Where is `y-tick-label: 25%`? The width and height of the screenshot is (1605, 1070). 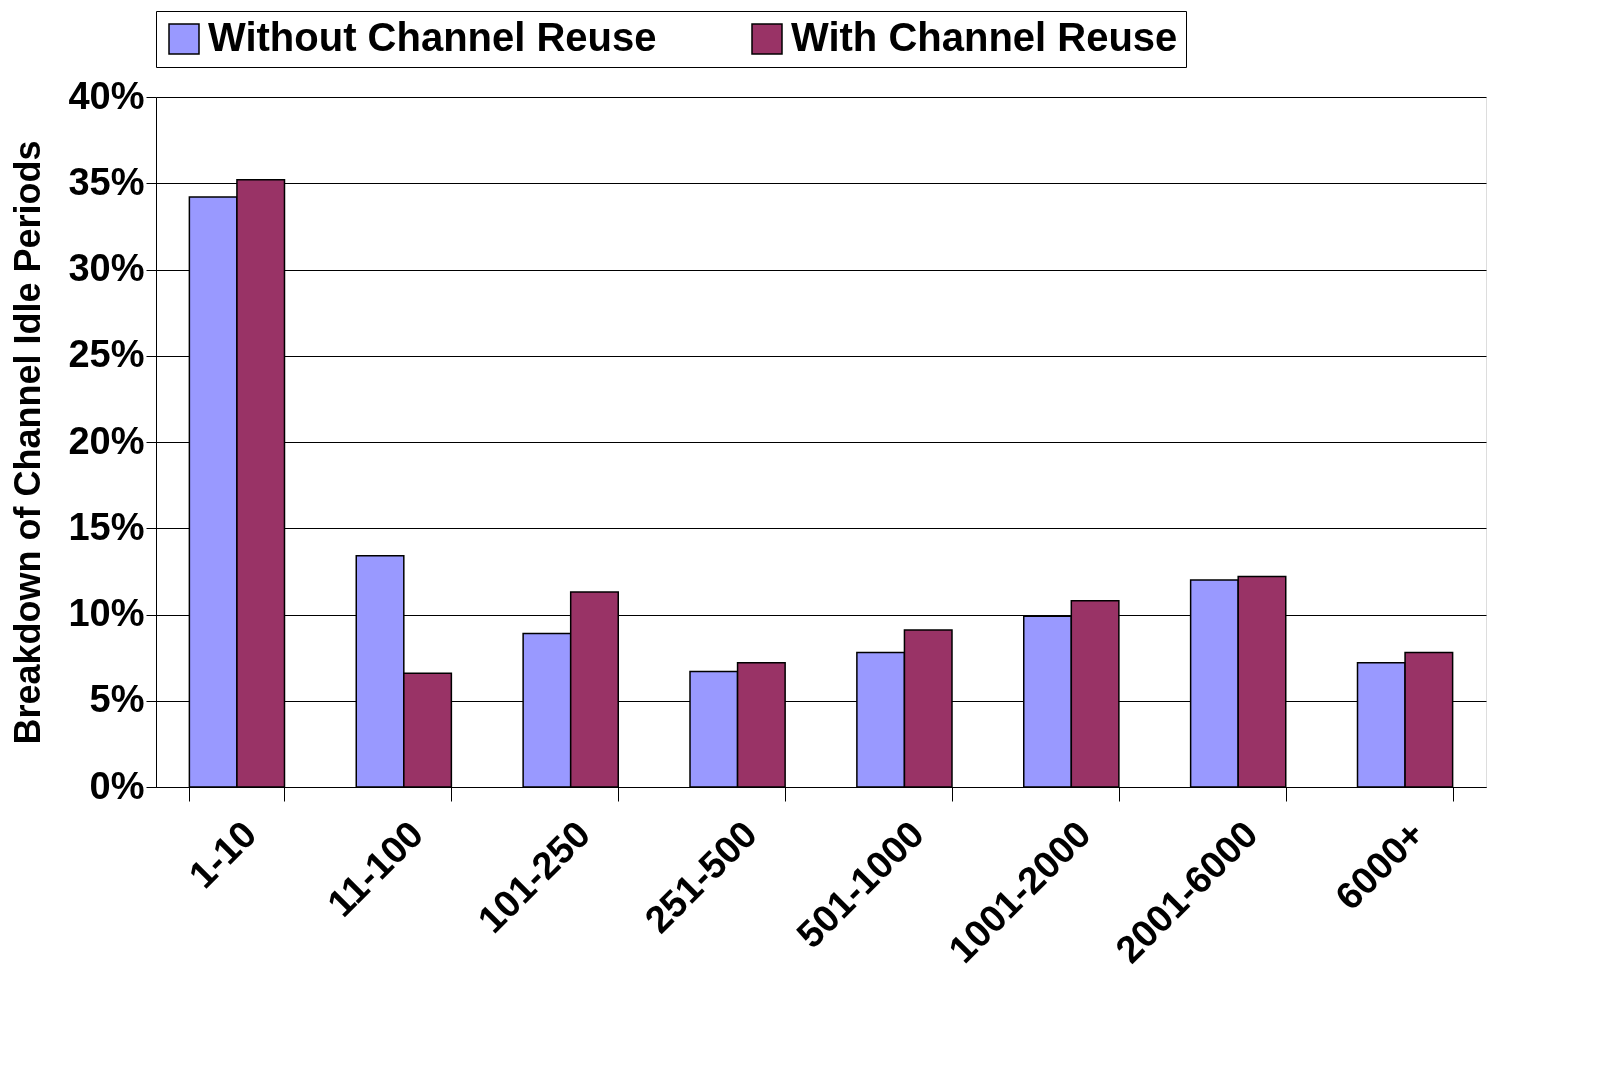
y-tick-label: 25% is located at coordinates (106, 354).